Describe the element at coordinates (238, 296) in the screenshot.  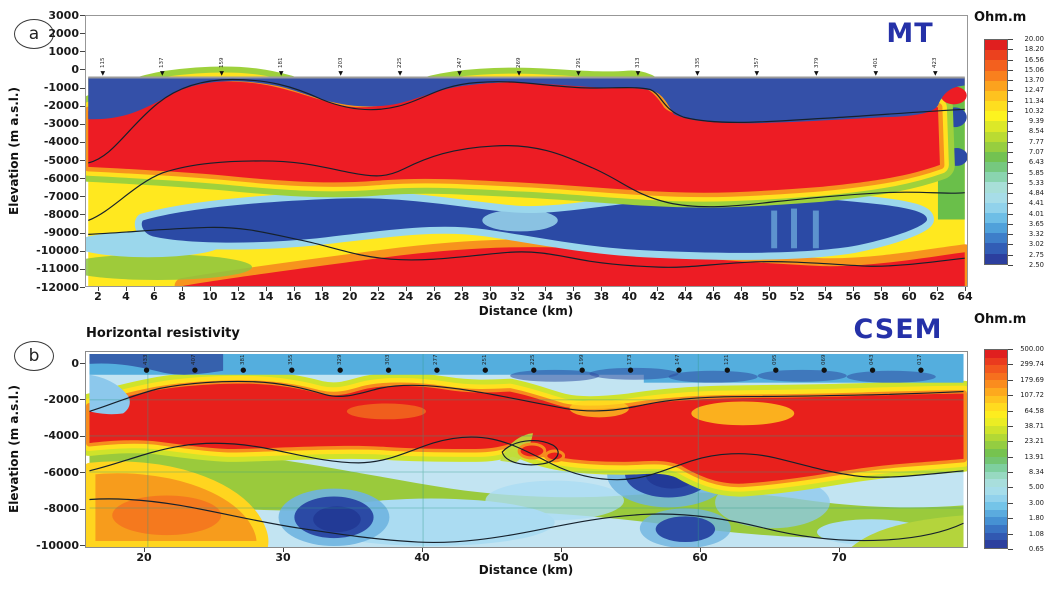
I see `x-tick-label: 12` at that location.